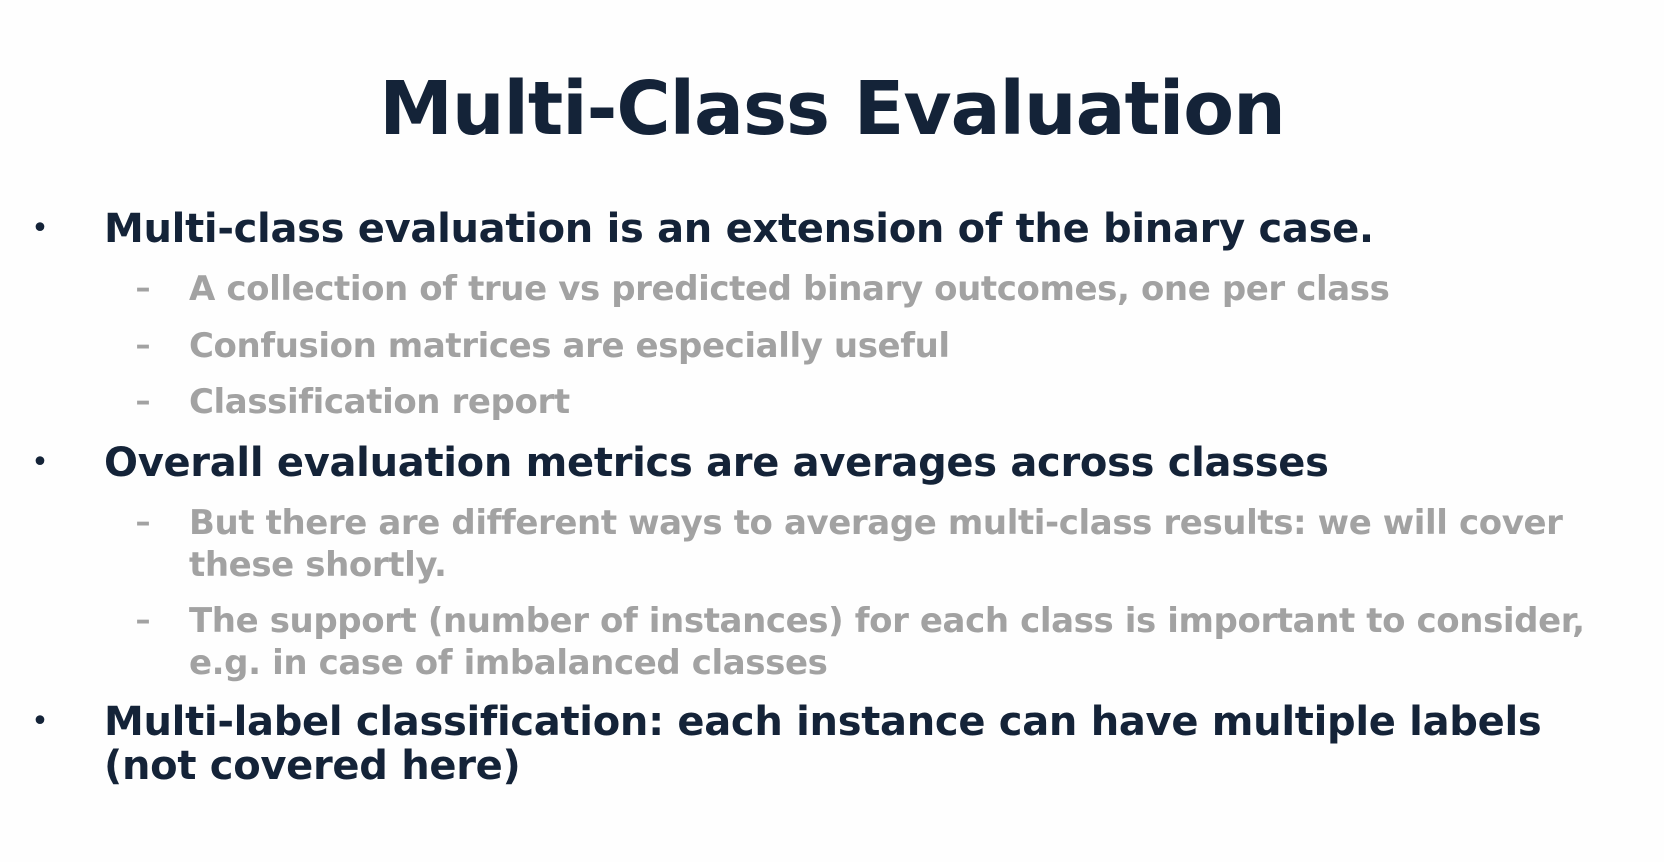 This screenshot has height=862, width=1664. I want to click on slide-title: Multi-Class Evaluation, so click(832, 109).